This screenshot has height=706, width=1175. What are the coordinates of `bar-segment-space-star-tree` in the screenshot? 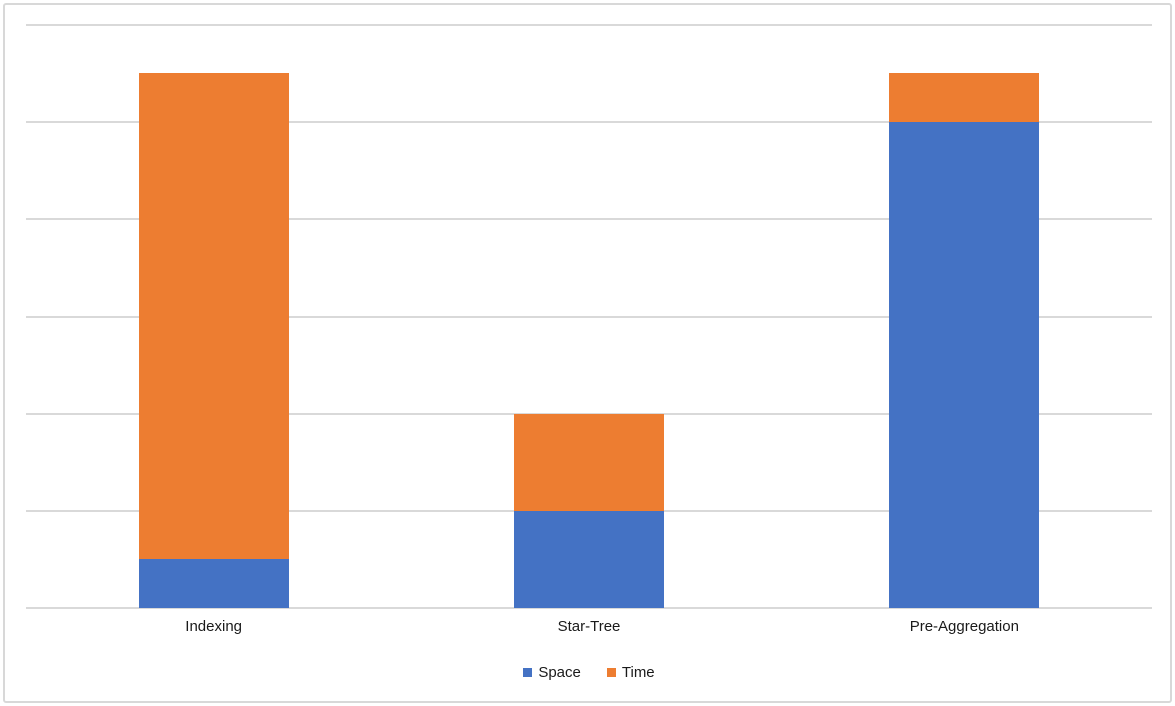 It's located at (589, 559).